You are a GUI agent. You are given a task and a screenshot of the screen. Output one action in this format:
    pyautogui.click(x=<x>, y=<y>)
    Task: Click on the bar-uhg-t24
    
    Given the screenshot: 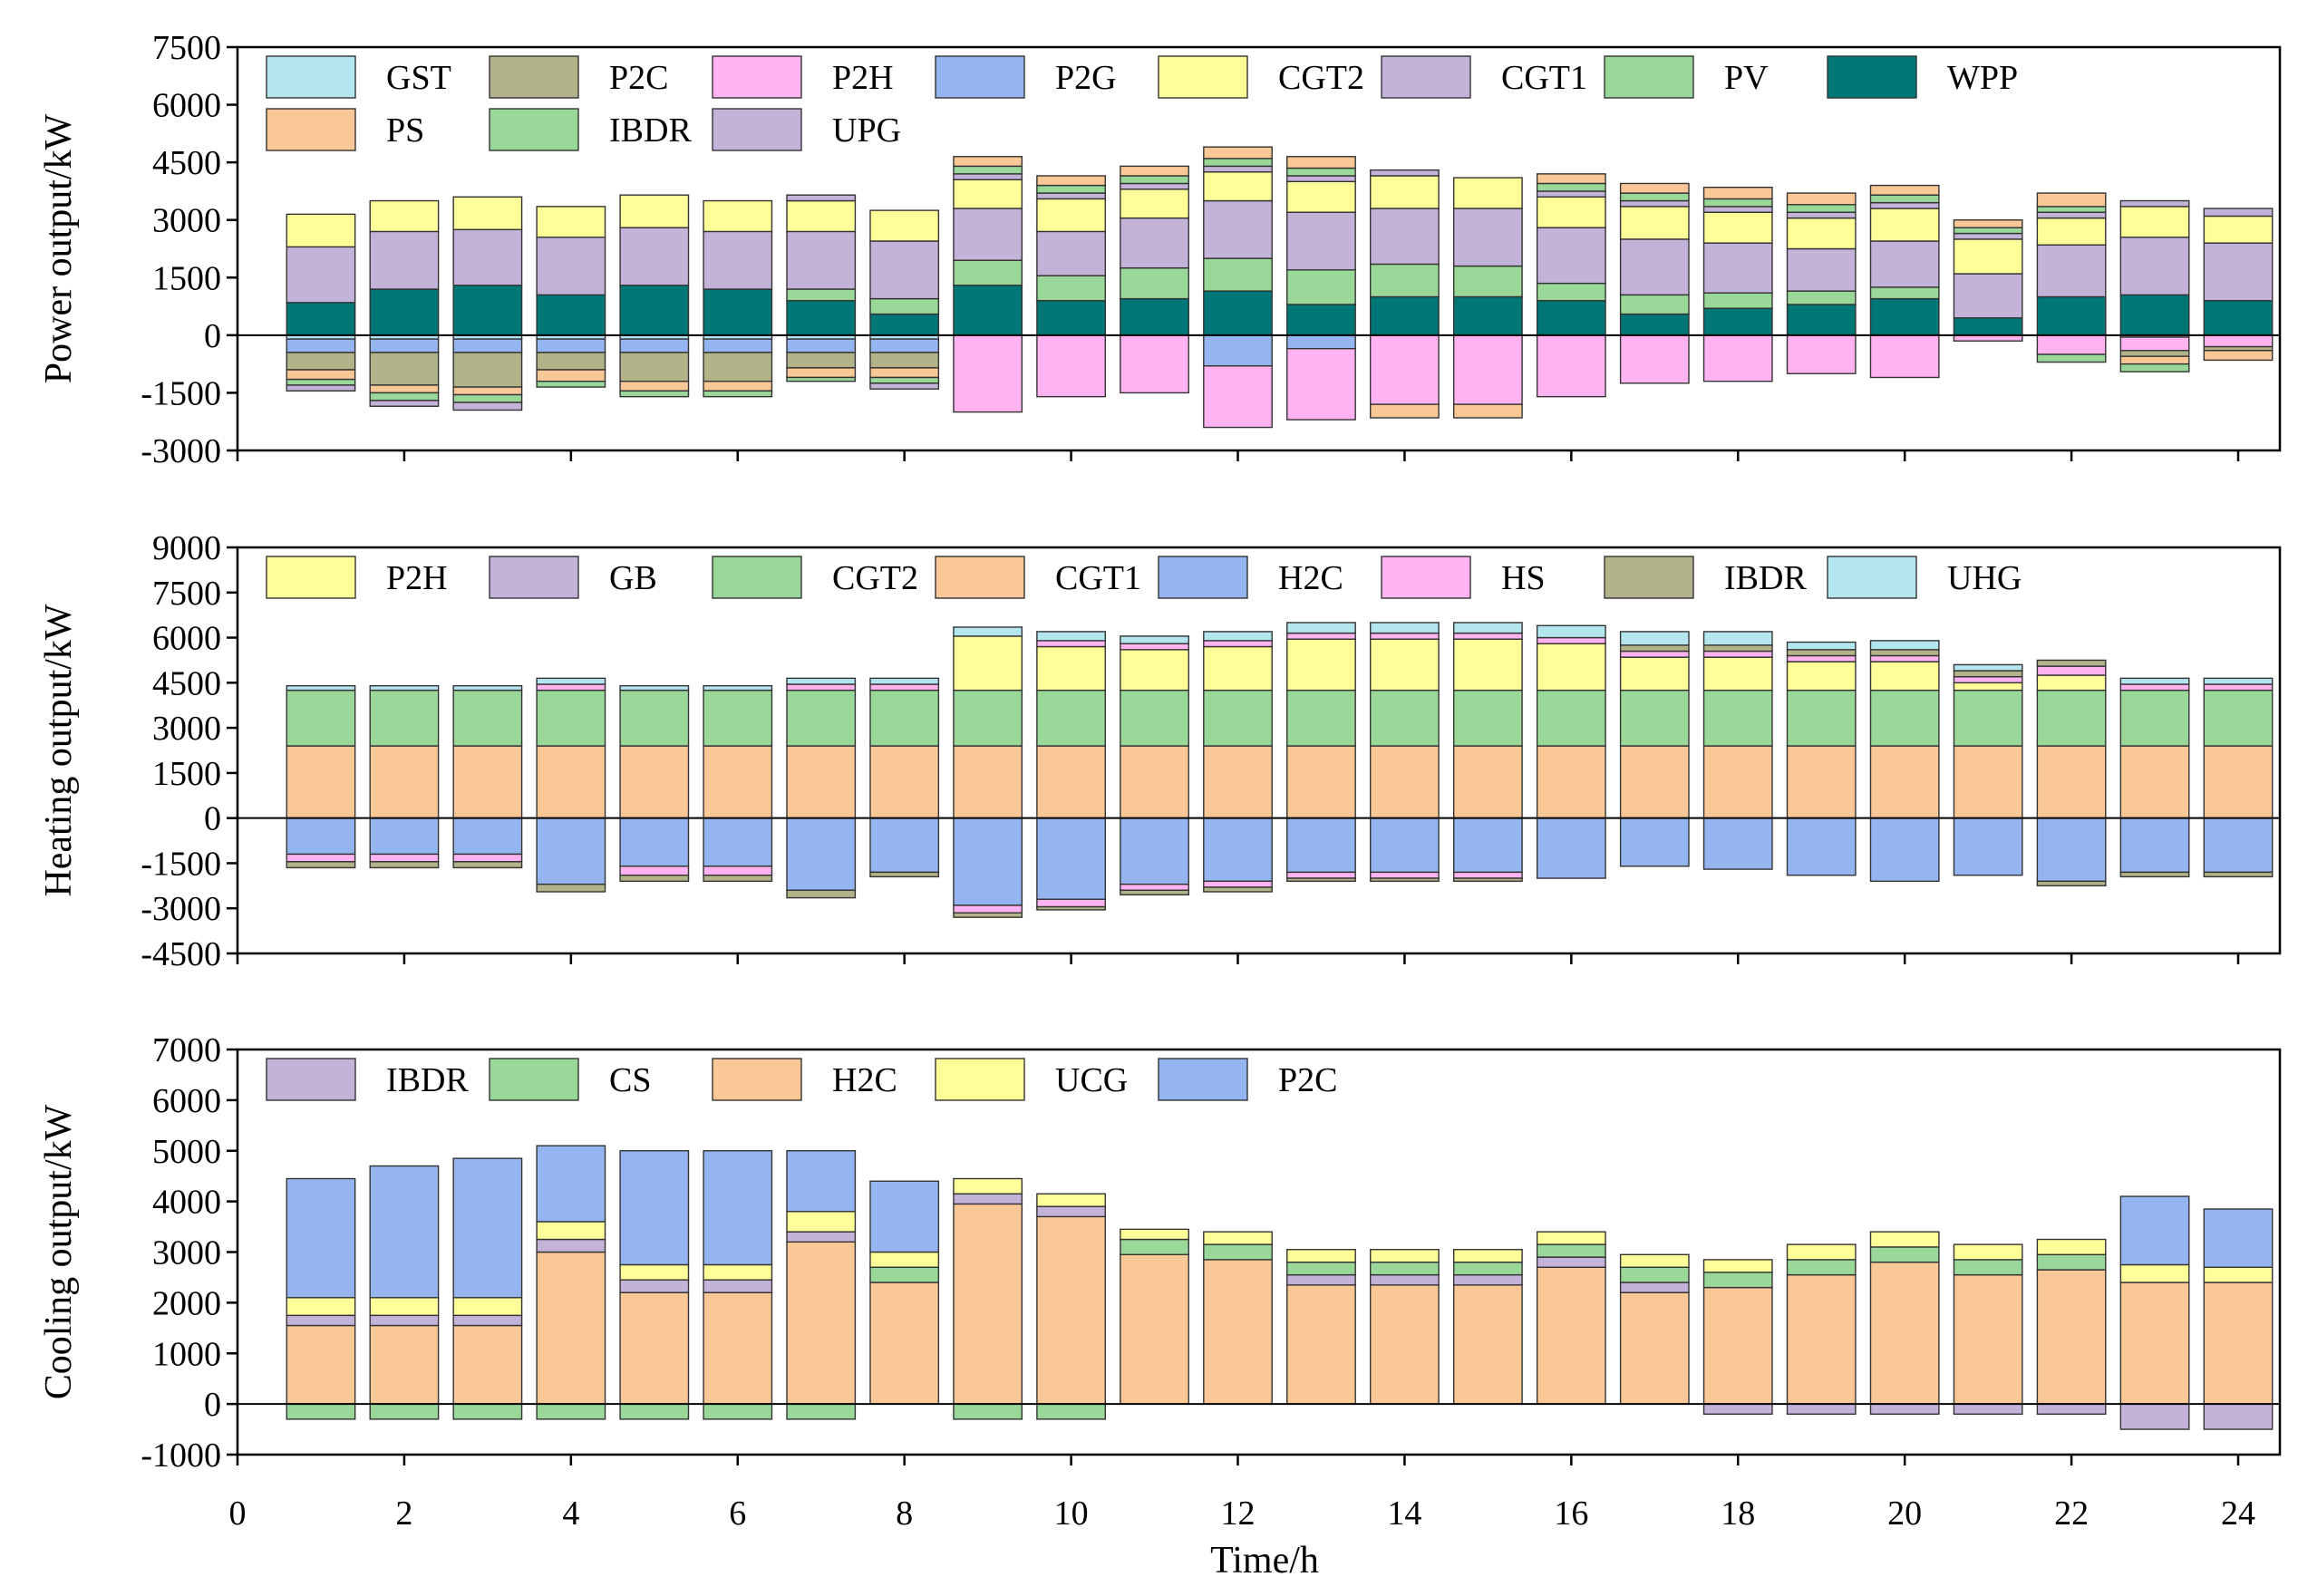 What is the action you would take?
    pyautogui.click(x=2238, y=681)
    